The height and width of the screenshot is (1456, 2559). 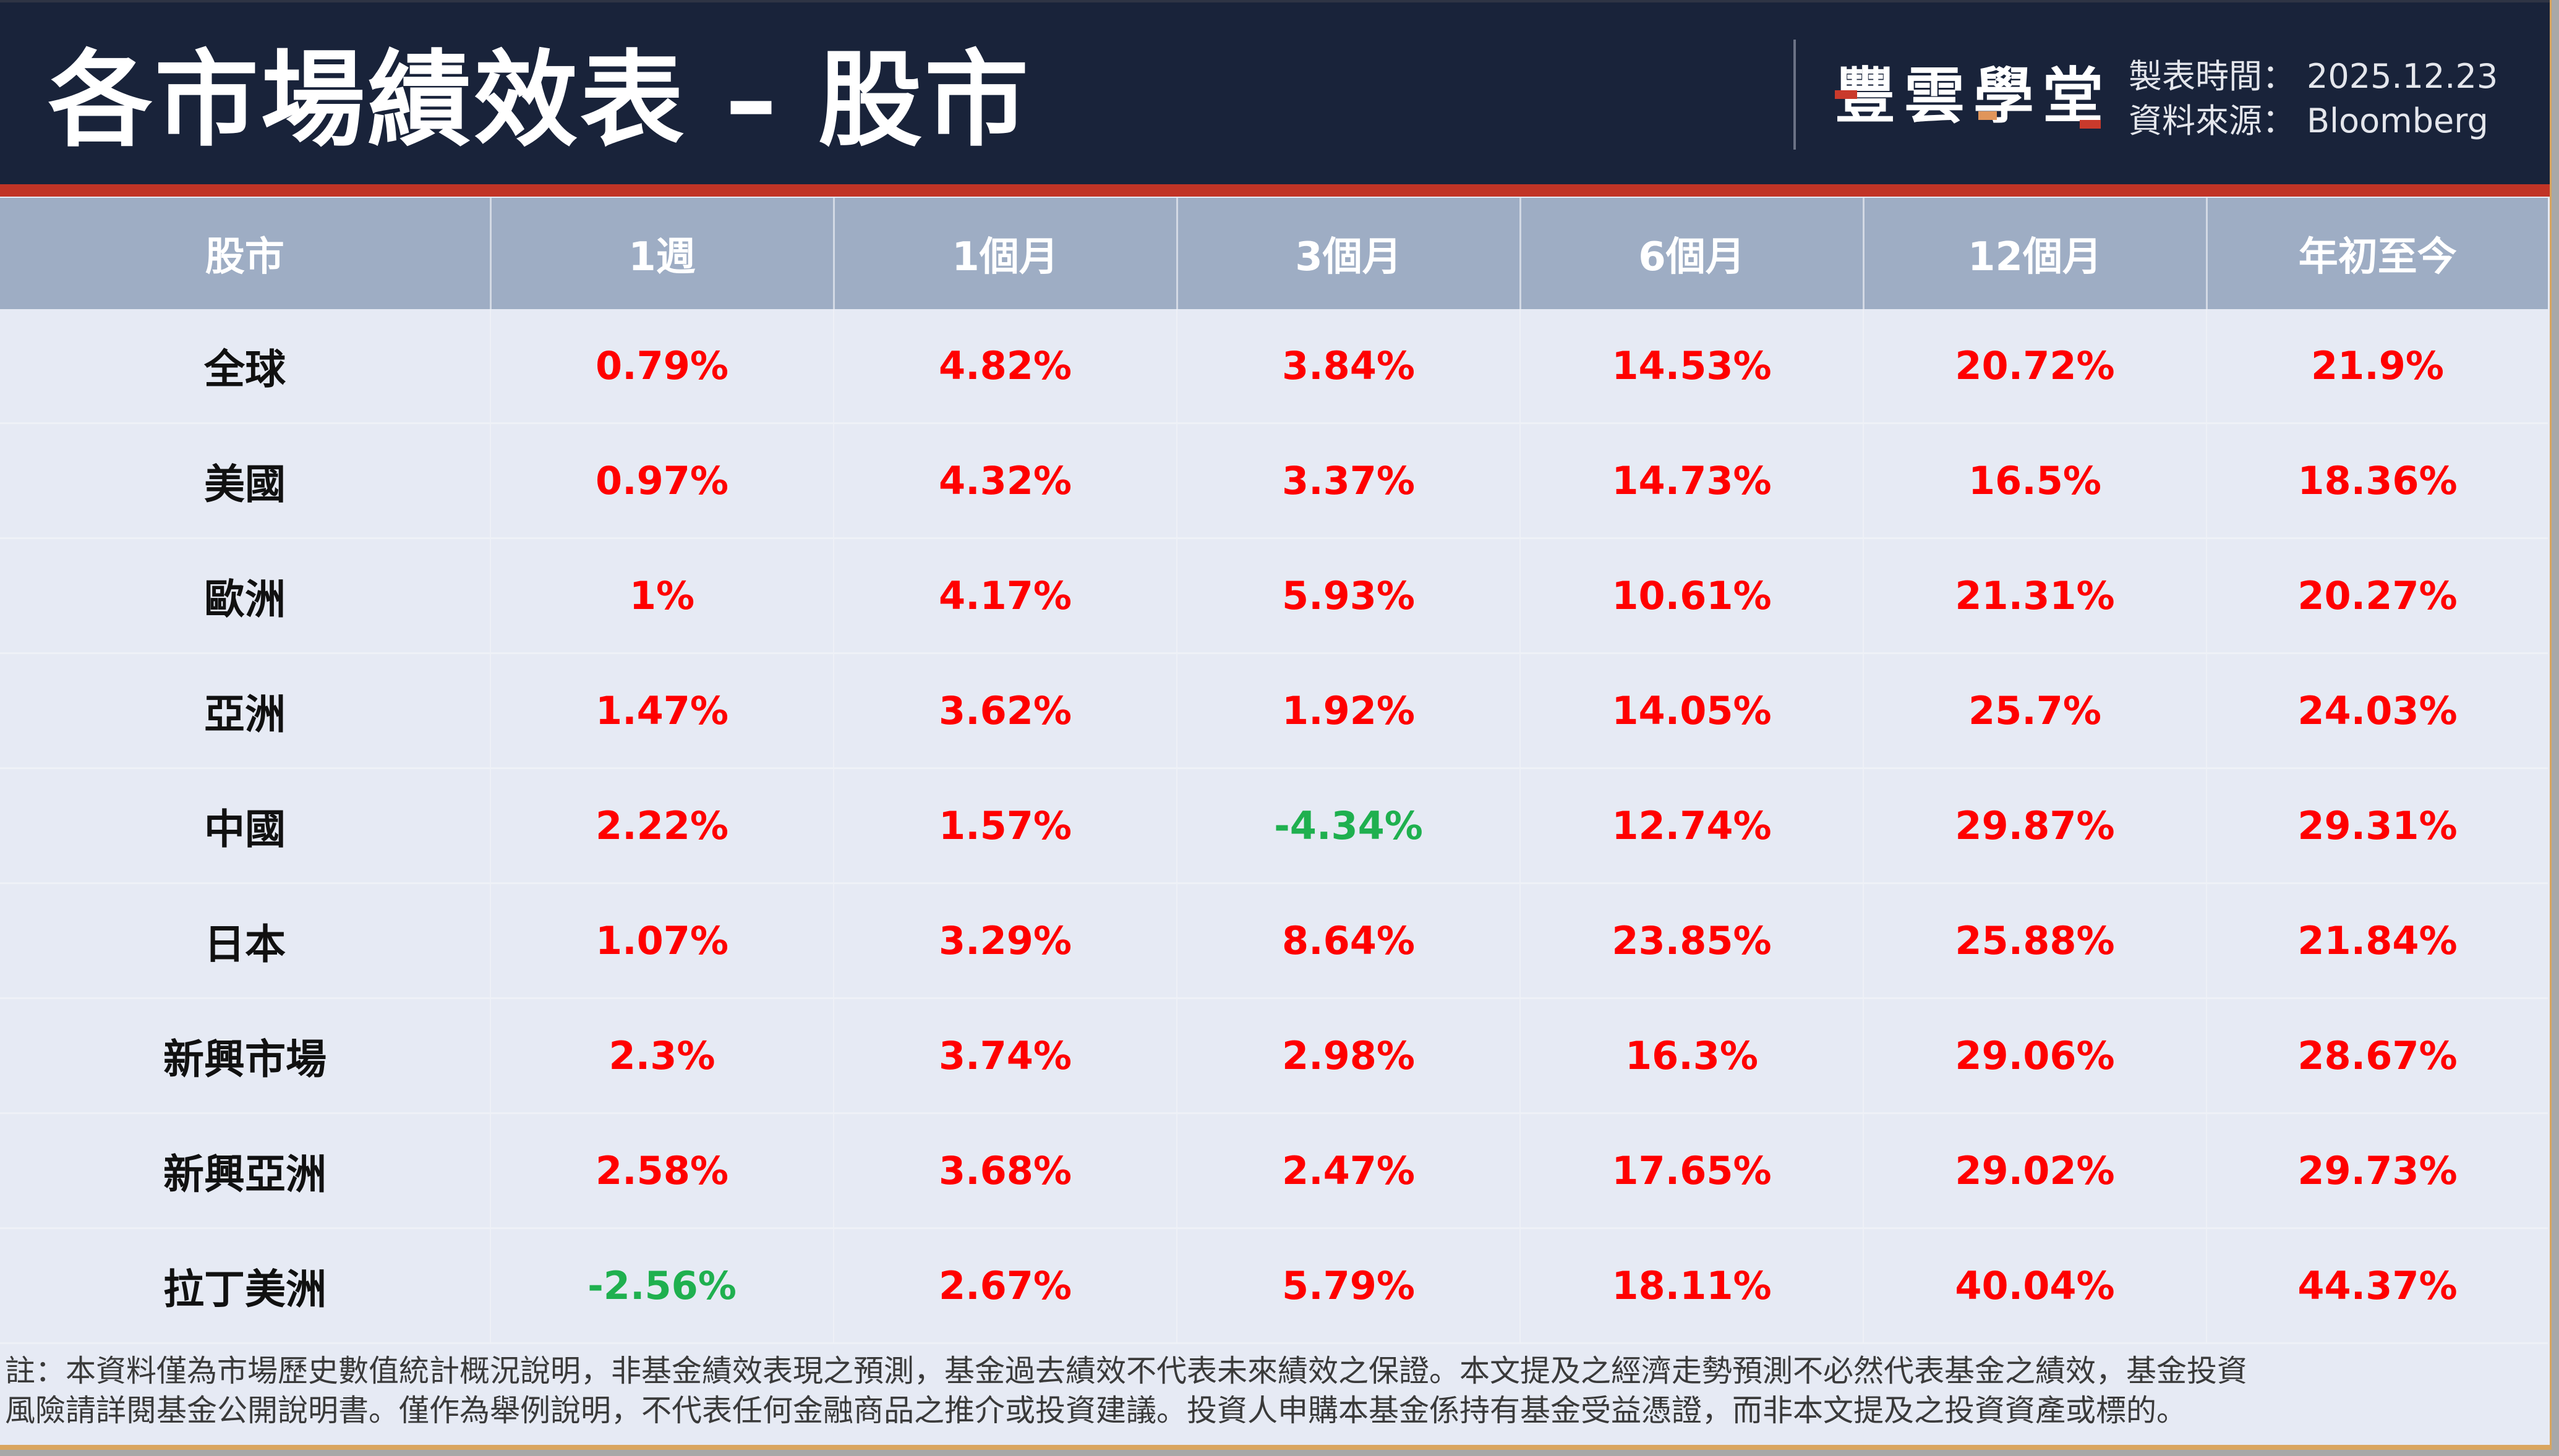 What do you see at coordinates (662, 596) in the screenshot?
I see `return-value-cell: 1%` at bounding box center [662, 596].